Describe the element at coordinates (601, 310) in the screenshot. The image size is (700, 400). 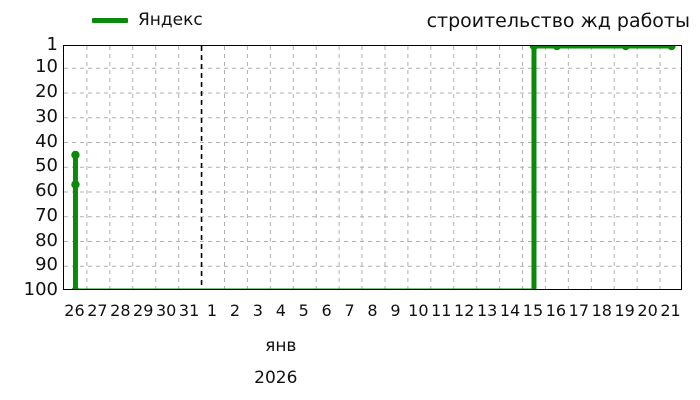
I see `x-tick-label: 18` at that location.